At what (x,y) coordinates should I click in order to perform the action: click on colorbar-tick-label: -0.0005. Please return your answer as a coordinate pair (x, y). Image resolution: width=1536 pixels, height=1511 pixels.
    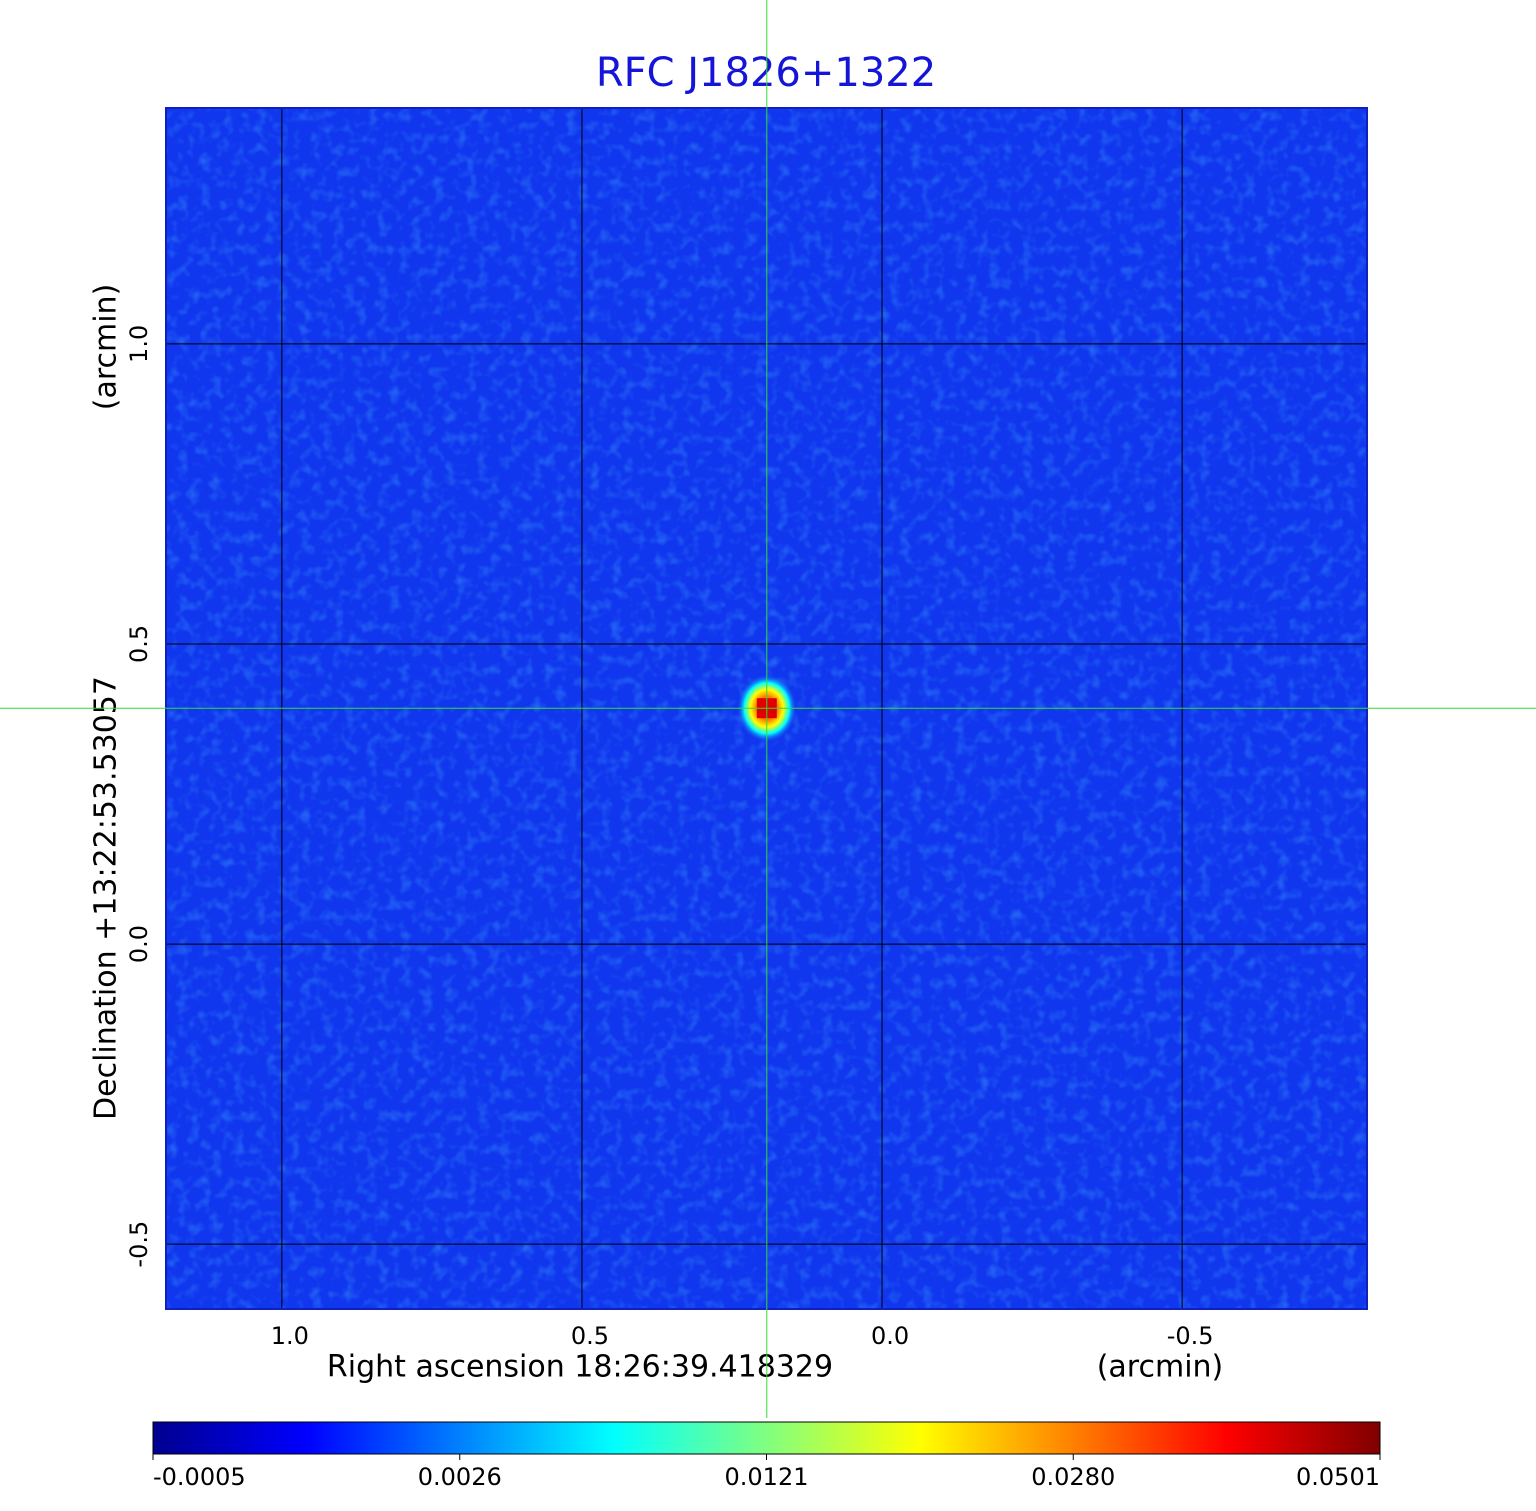
    Looking at the image, I should click on (199, 1477).